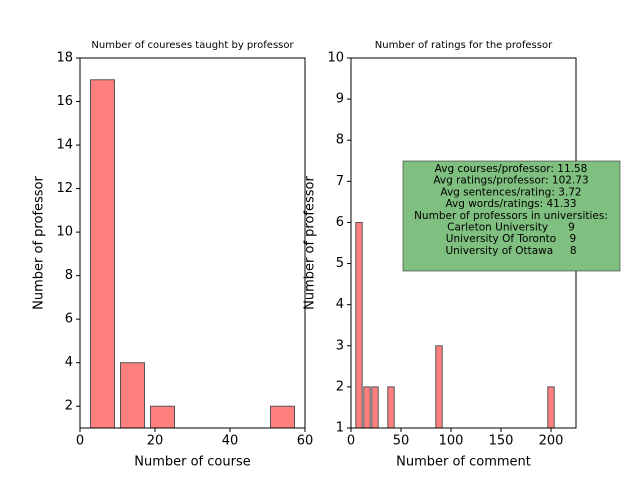 This screenshot has width=640, height=480. What do you see at coordinates (451, 441) in the screenshot?
I see `x-tick-label: 100` at bounding box center [451, 441].